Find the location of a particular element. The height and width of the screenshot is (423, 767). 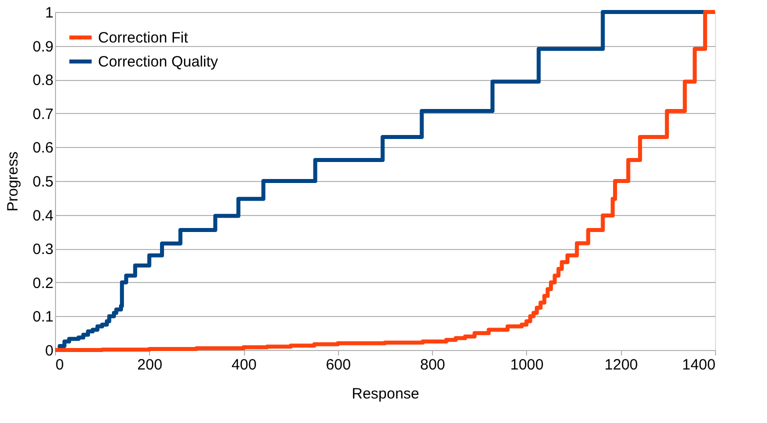

legend-label: Correction Quality is located at coordinates (158, 62).